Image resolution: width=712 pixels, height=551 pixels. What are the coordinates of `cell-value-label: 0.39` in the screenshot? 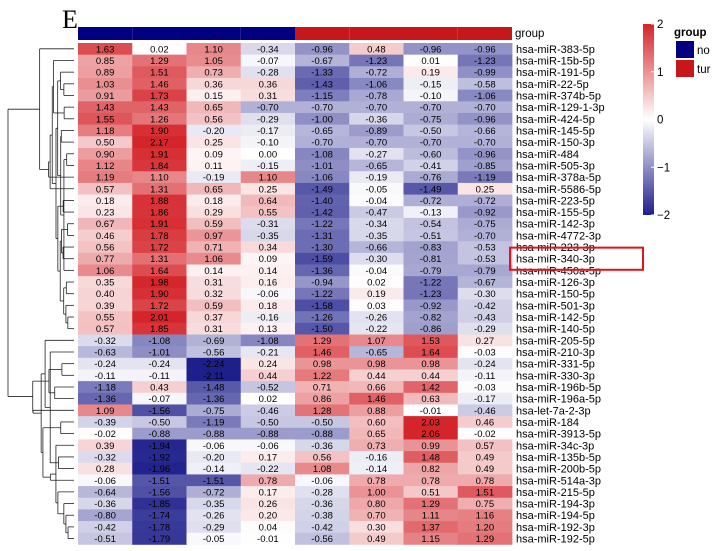 It's located at (105, 306).